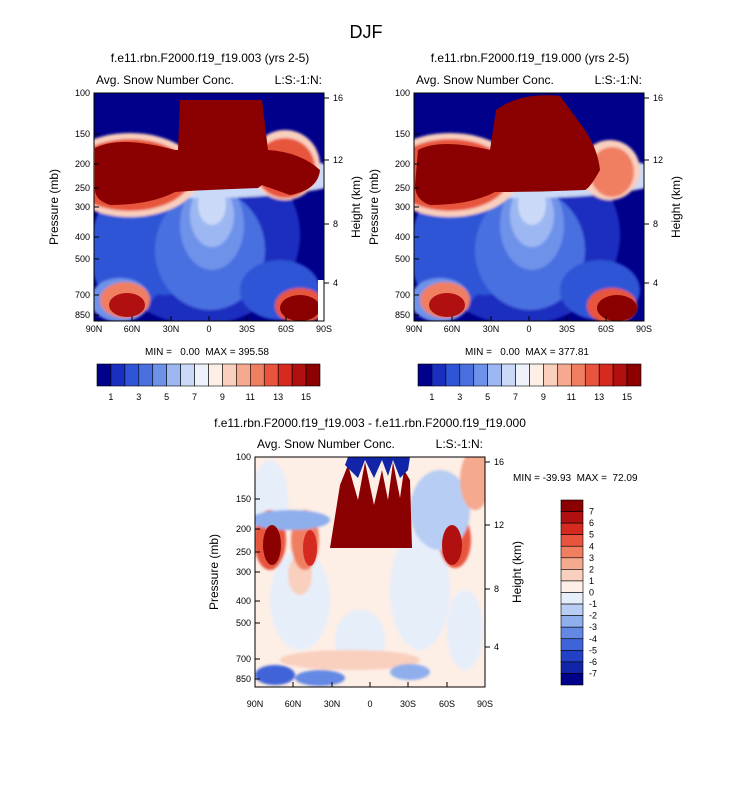  What do you see at coordinates (527, 352) in the screenshot?
I see `panel-b-stats: MIN = 0.00 MAX = 377.81` at bounding box center [527, 352].